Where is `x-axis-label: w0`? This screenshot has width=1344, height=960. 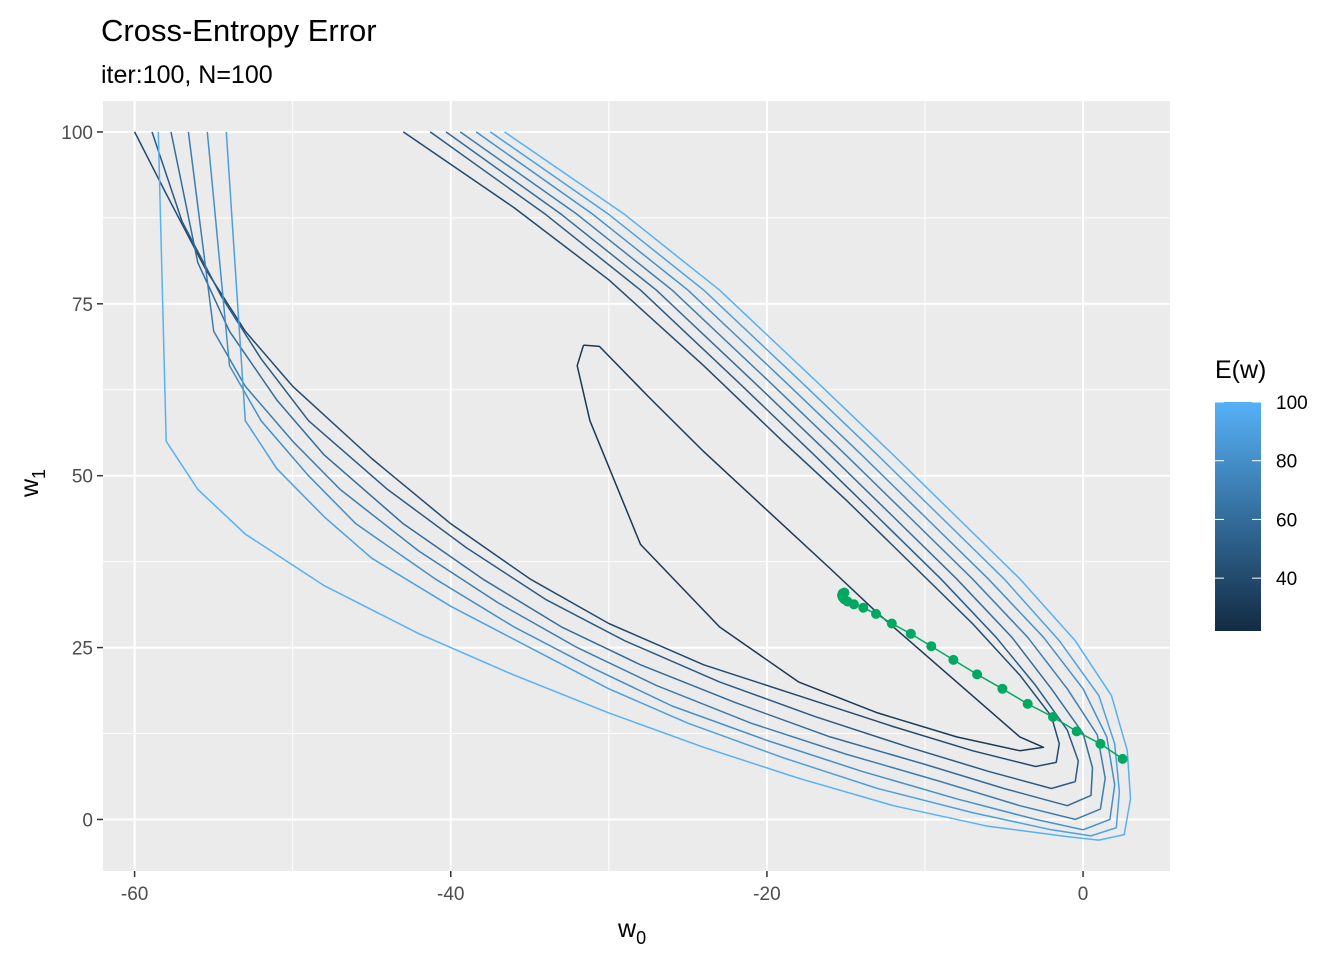 x-axis-label: w0 is located at coordinates (631, 931).